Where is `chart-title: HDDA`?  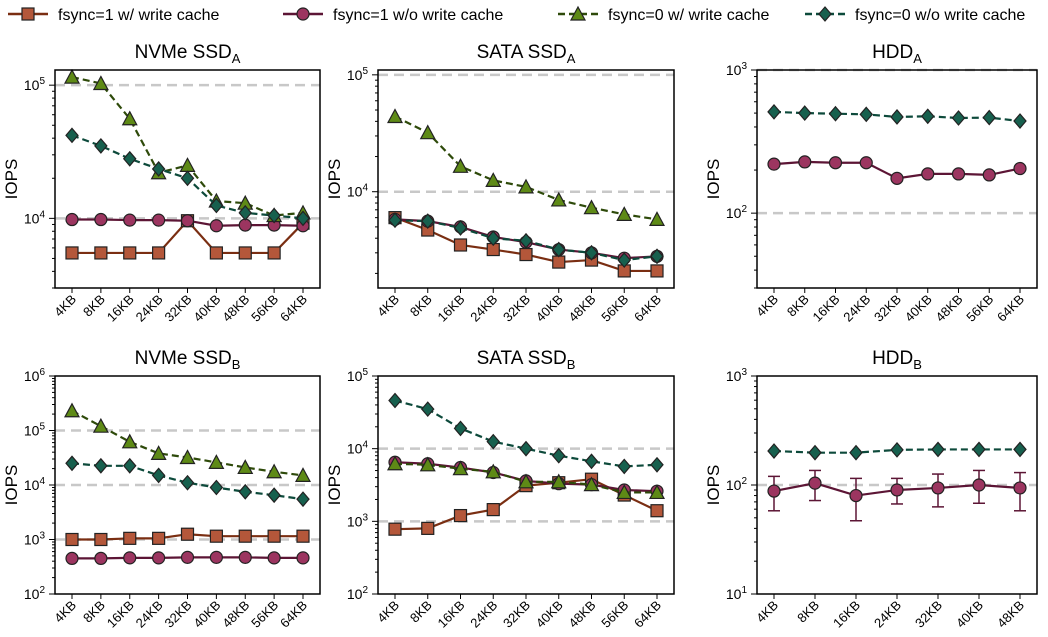 chart-title: HDDA is located at coordinates (897, 54).